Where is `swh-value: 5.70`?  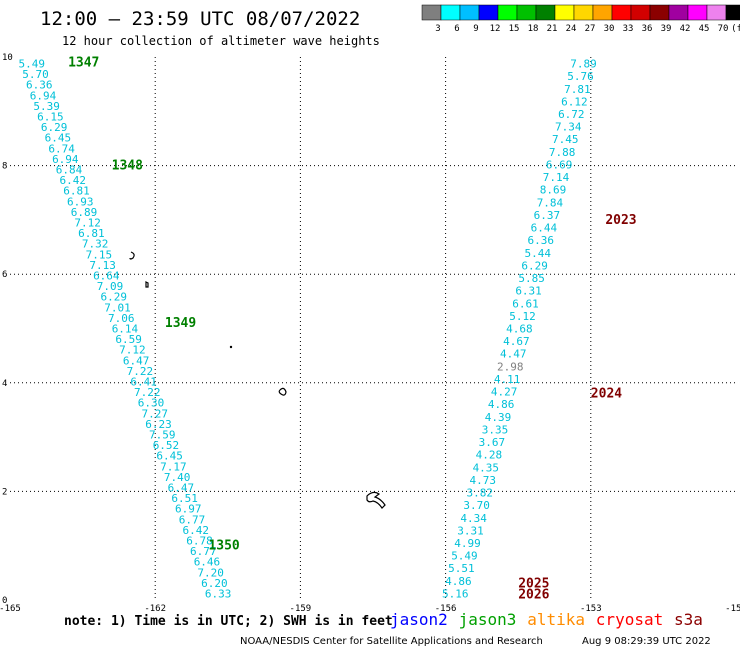 swh-value: 5.70 is located at coordinates (35, 74).